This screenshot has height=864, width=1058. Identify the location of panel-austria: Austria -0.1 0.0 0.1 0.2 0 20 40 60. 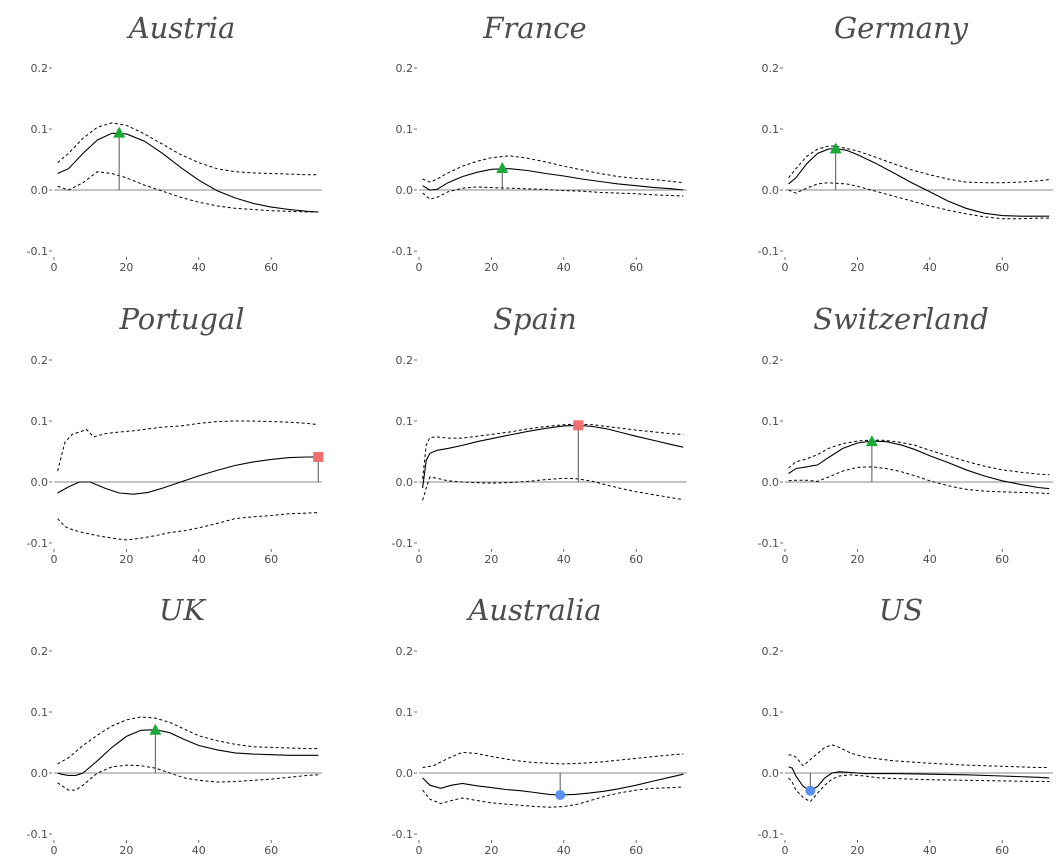
(174, 142).